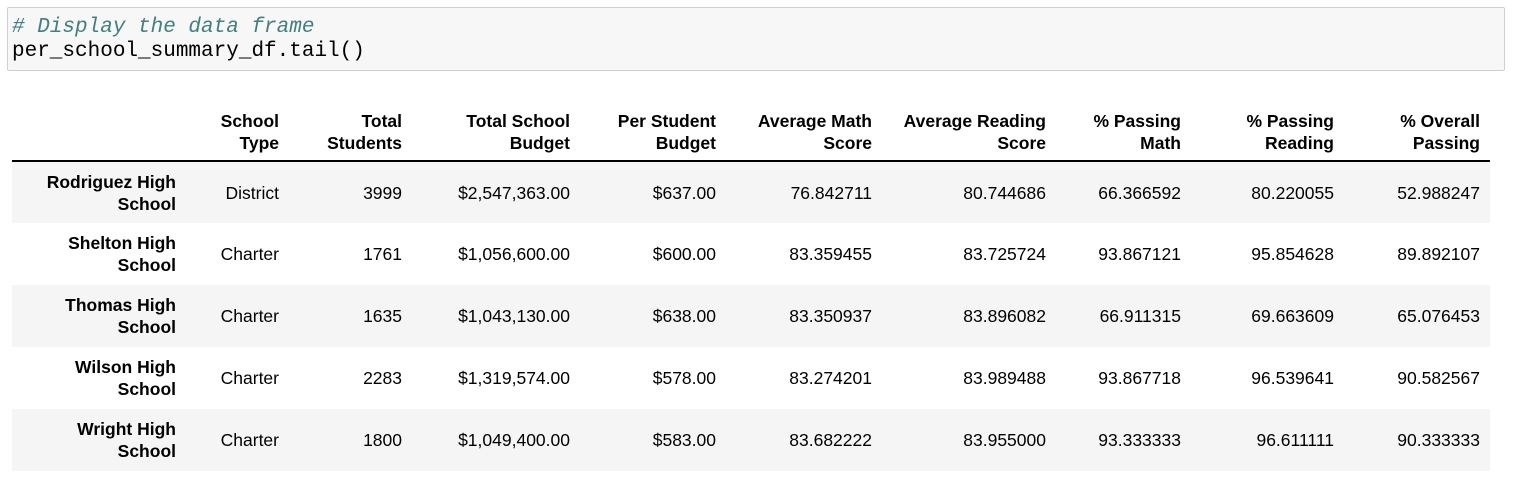 This screenshot has width=1514, height=496. I want to click on column-header-school-type: School Type, so click(237, 133).